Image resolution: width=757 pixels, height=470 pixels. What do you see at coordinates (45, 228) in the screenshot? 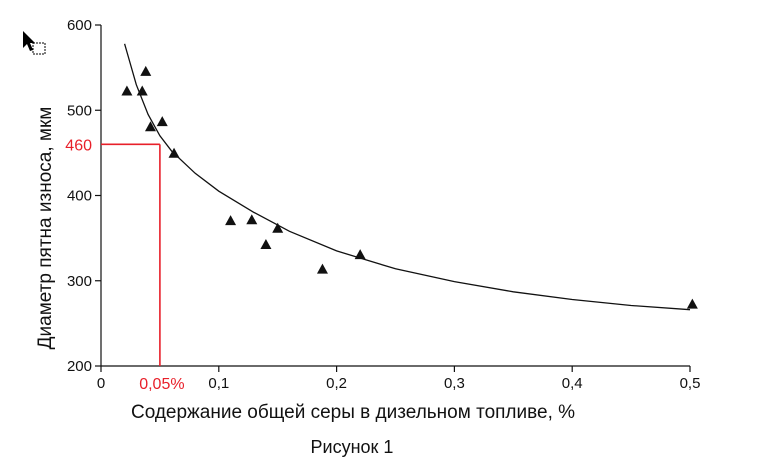
I see `y-axis-label: Диаметр пятна износа, мкм` at bounding box center [45, 228].